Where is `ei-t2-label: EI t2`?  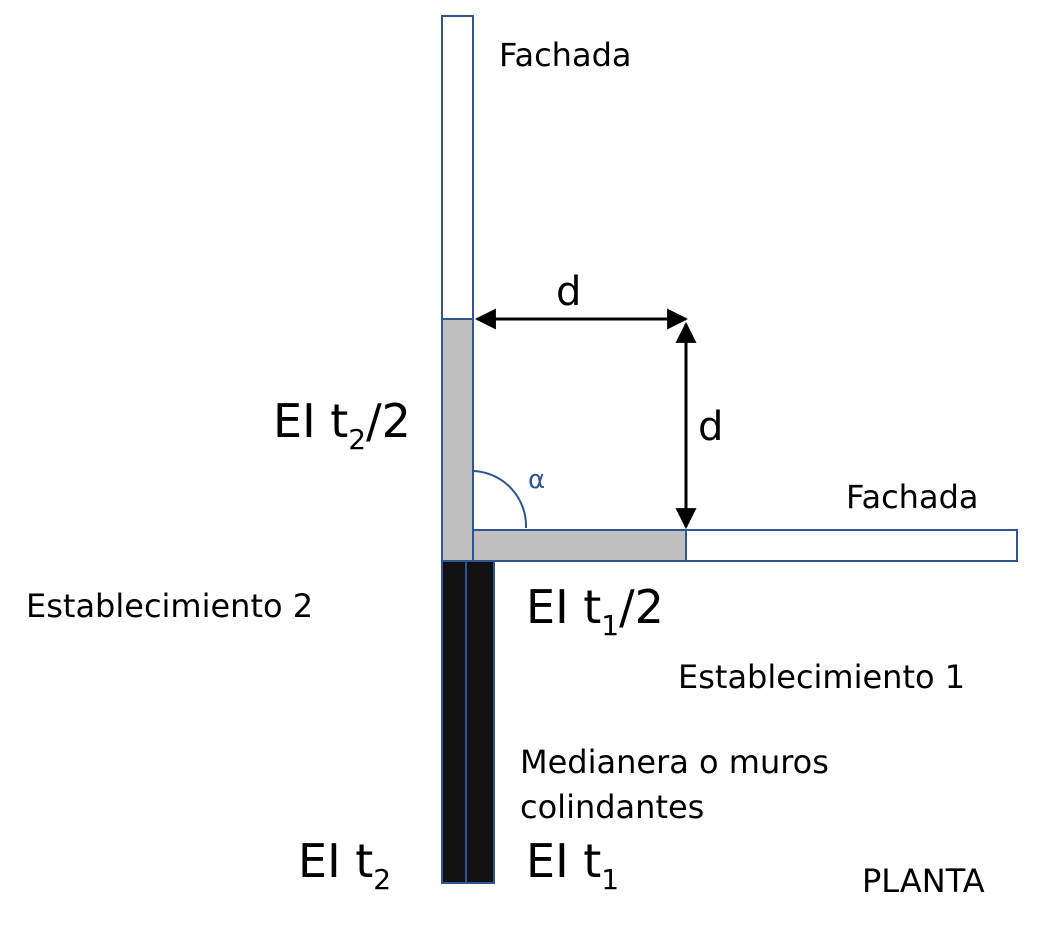
ei-t2-label: EI t2 is located at coordinates (344, 865).